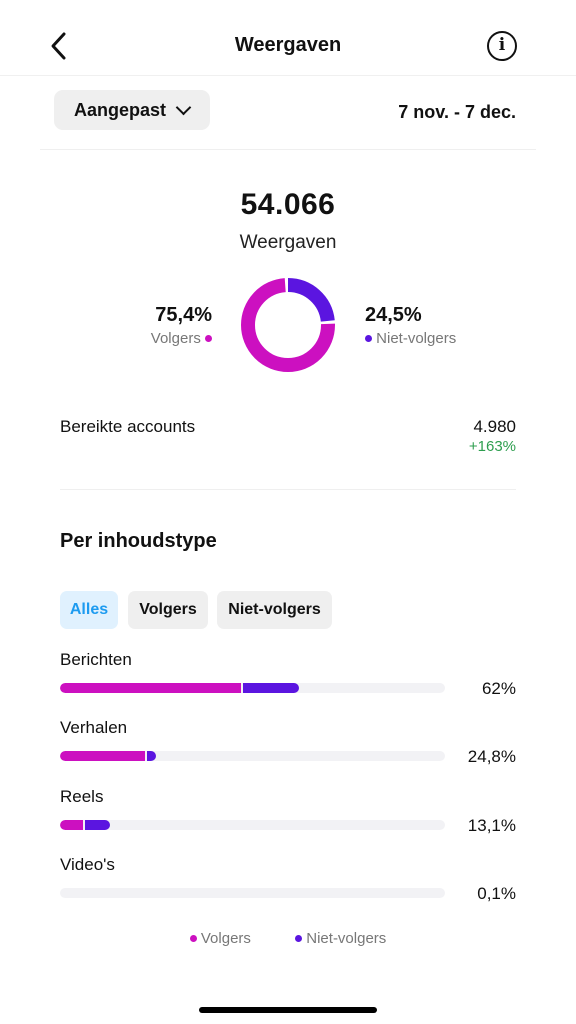 The height and width of the screenshot is (1024, 576). I want to click on chart-legend: Volgers Niet-volgers, so click(288, 938).